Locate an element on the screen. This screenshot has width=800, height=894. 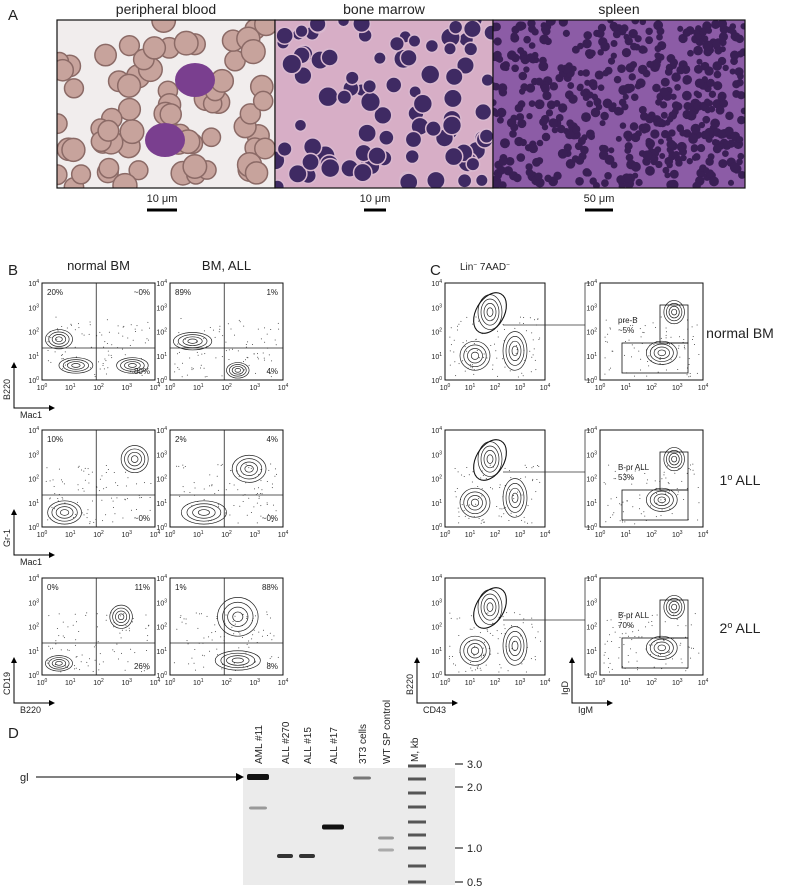
cell is located at coordinates (109, 168).